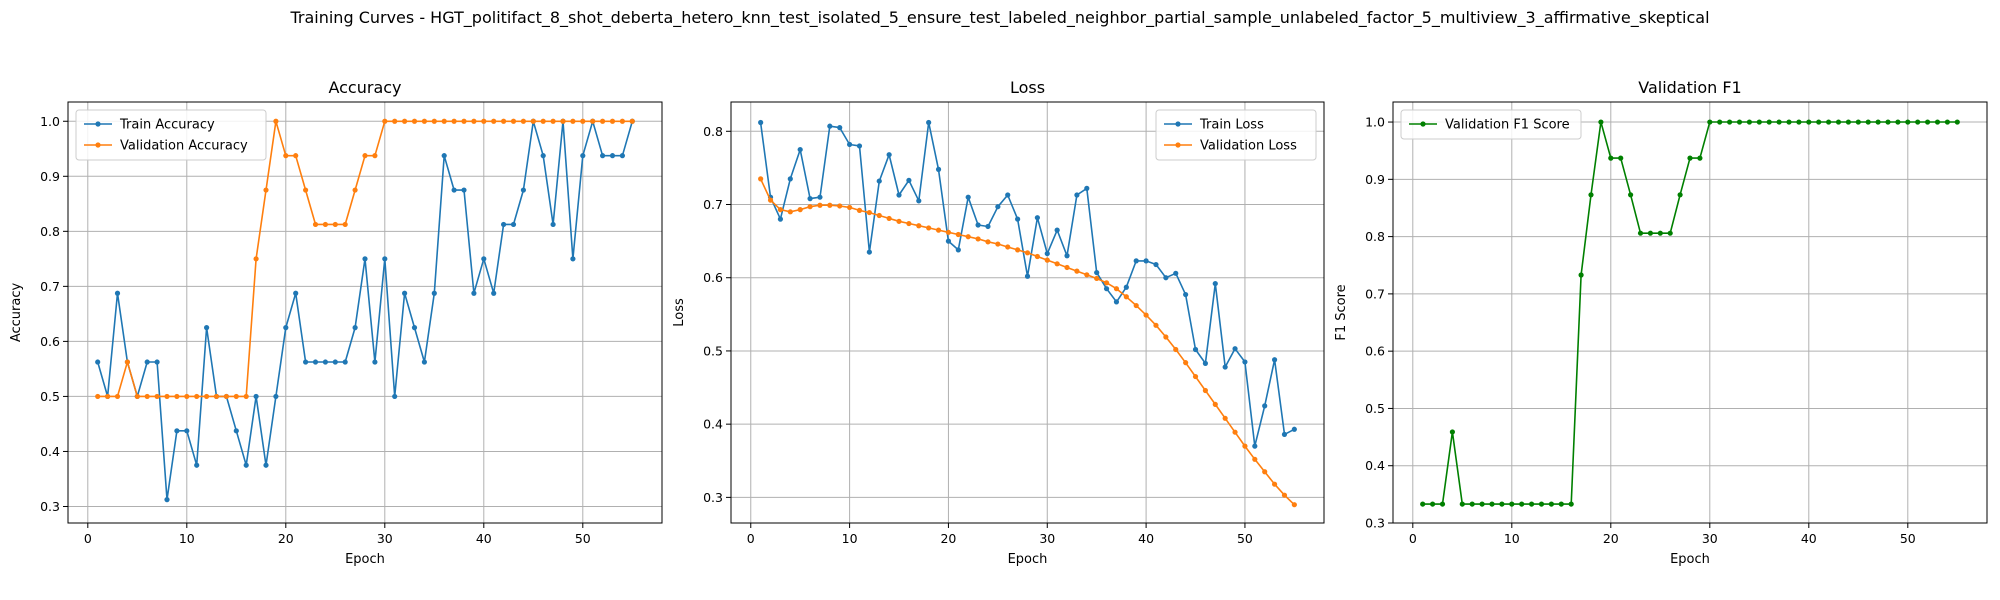  Describe the element at coordinates (286, 538) in the screenshot. I see `x-tick-label: 20` at that location.